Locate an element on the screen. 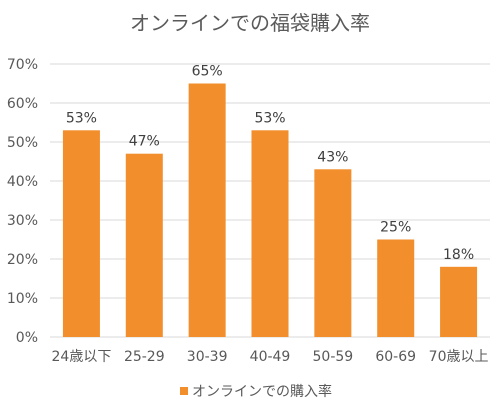 This screenshot has height=412, width=500. y-tick-label: 50% is located at coordinates (22, 143).